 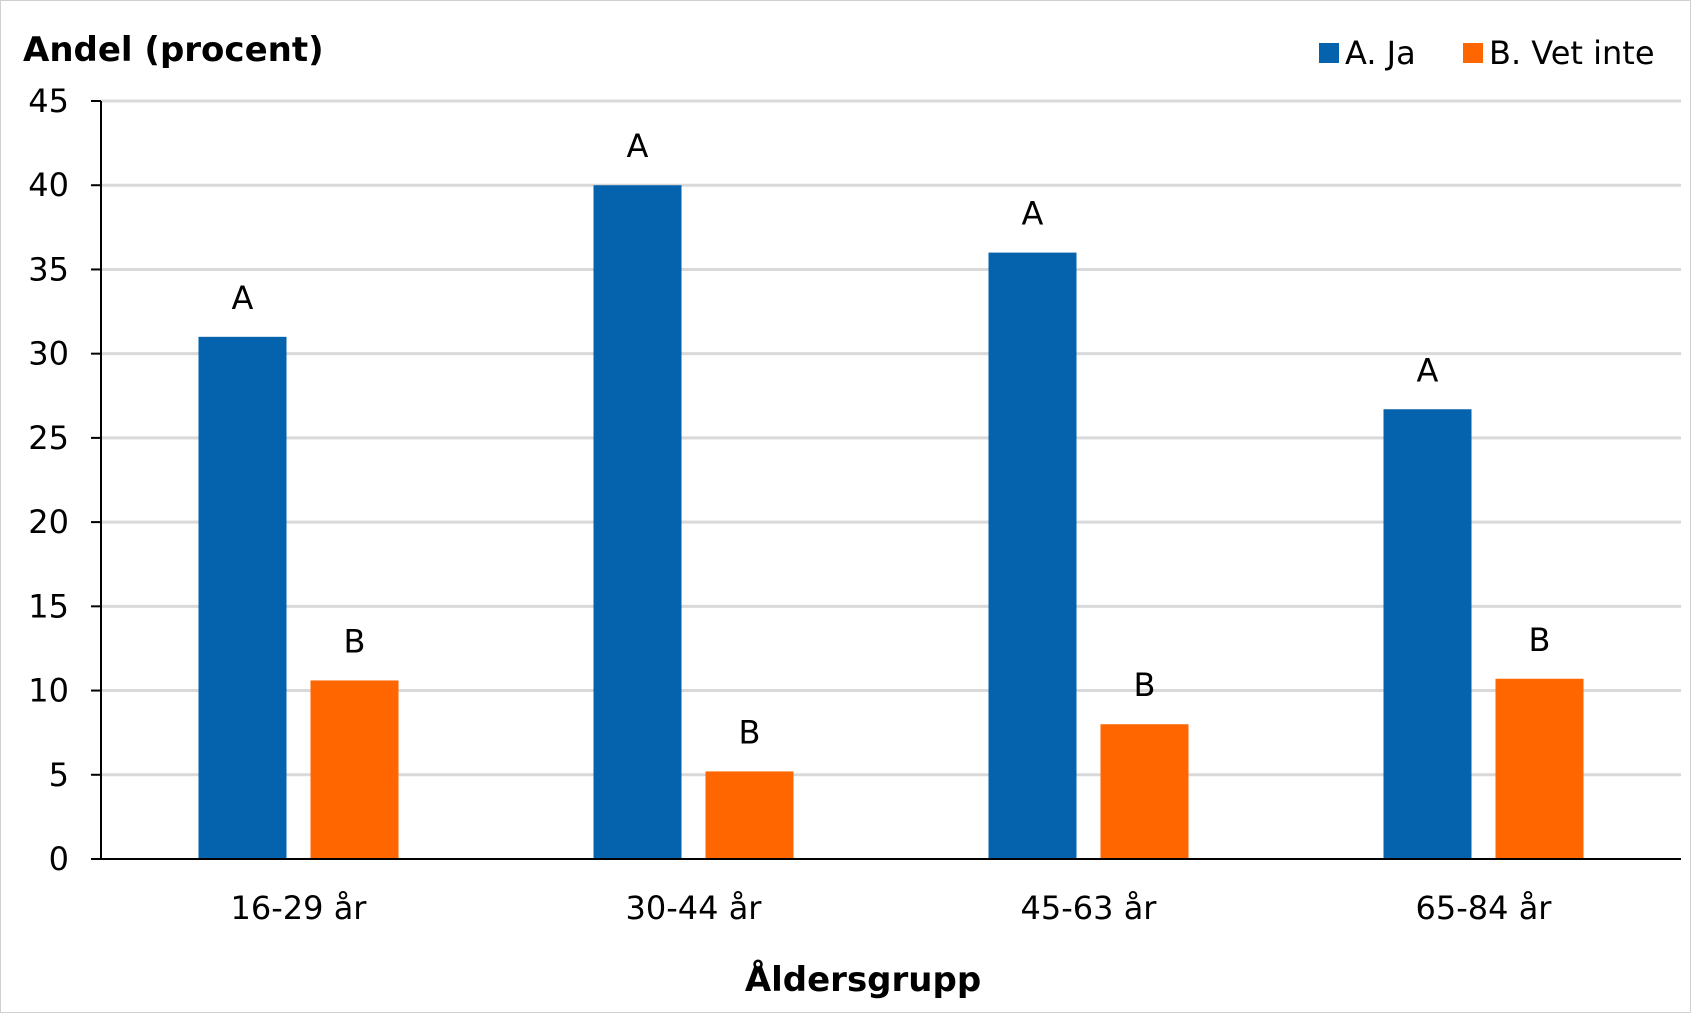 What do you see at coordinates (64, 480) in the screenshot?
I see `y-axis-ticks: 0 5 10 15 20 25 30 35 40 45` at bounding box center [64, 480].